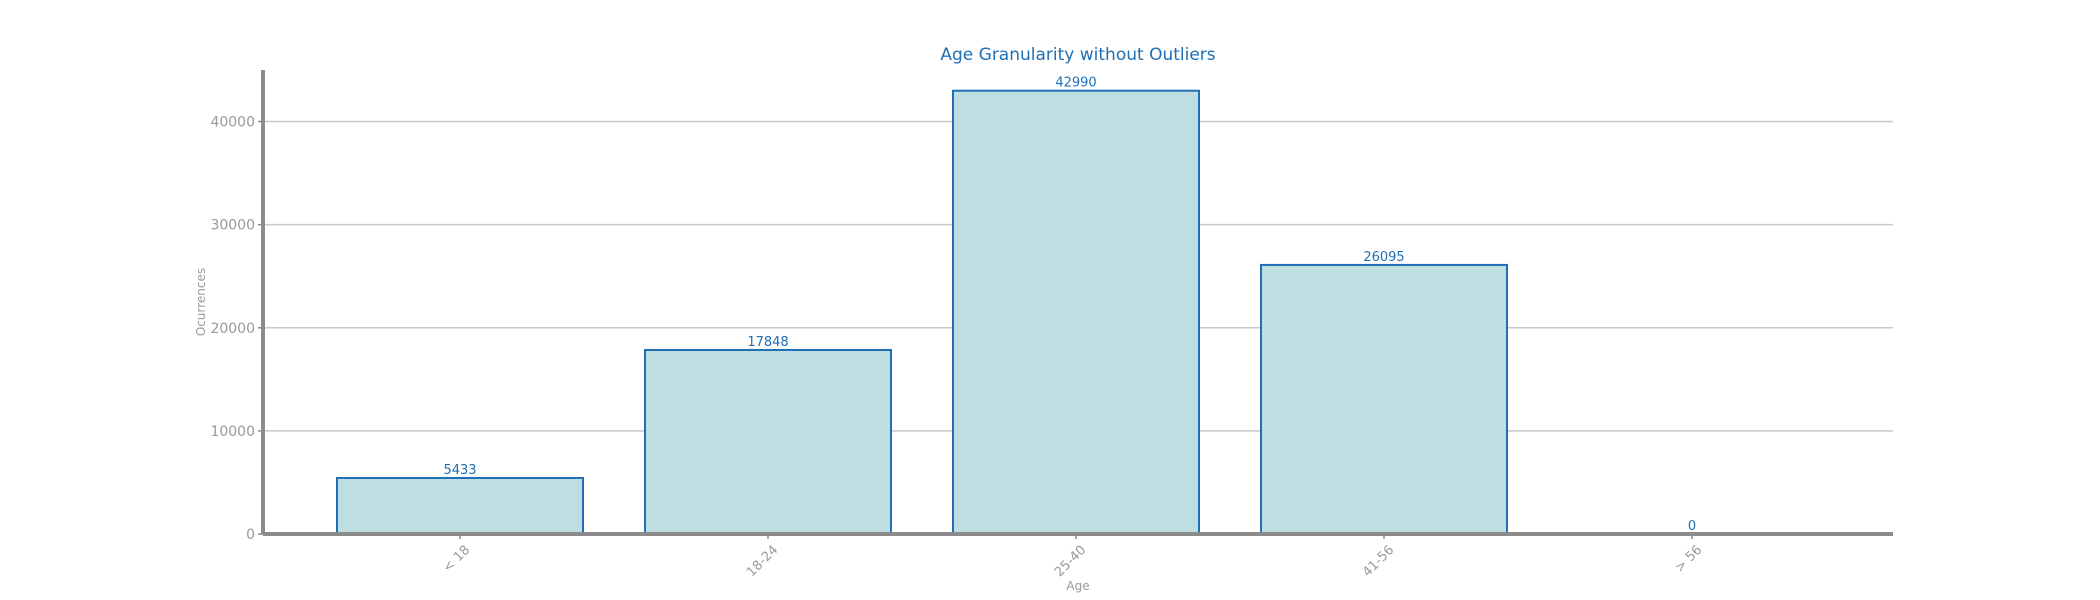 The height and width of the screenshot is (600, 2100). I want to click on x-axis-label: Age, so click(1077, 586).